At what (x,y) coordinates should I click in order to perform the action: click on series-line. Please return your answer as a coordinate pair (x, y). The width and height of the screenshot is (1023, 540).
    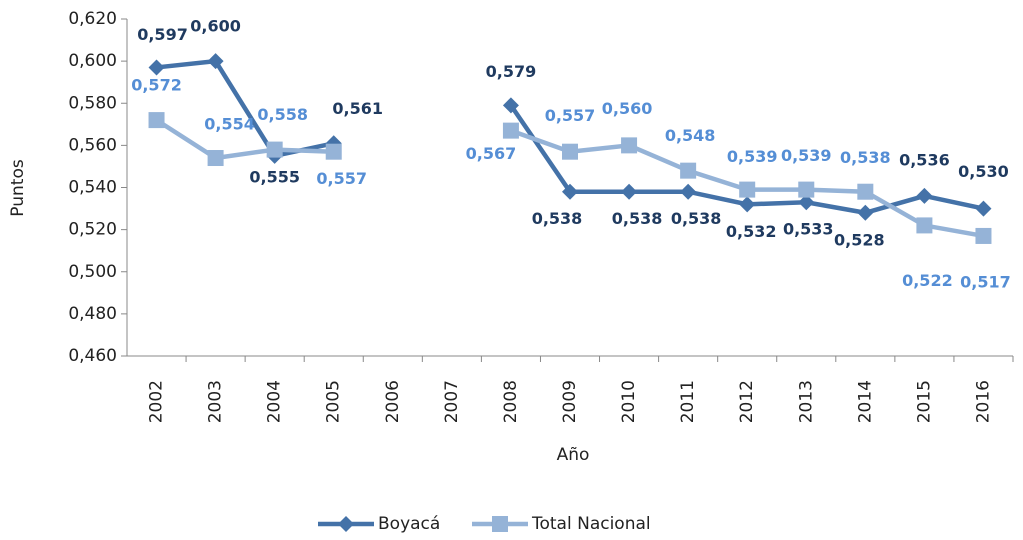
    Looking at the image, I should click on (244, 139).